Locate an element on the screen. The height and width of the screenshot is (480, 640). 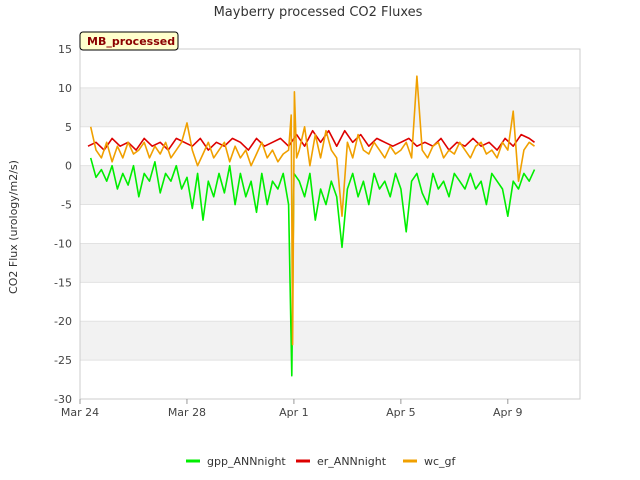
y-tick-label: -10 is located at coordinates (63, 243).